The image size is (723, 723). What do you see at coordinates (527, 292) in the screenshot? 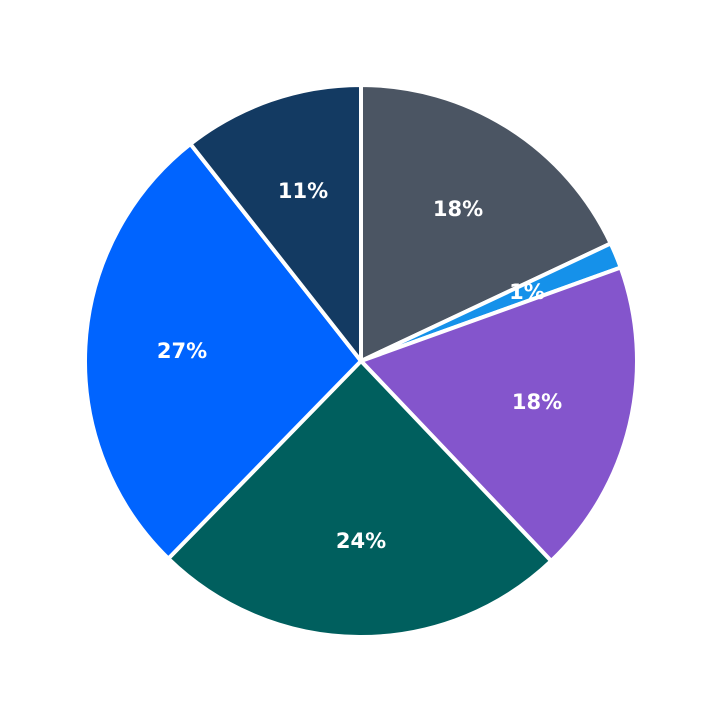
I see `slice-percent-label: 1%` at bounding box center [527, 292].